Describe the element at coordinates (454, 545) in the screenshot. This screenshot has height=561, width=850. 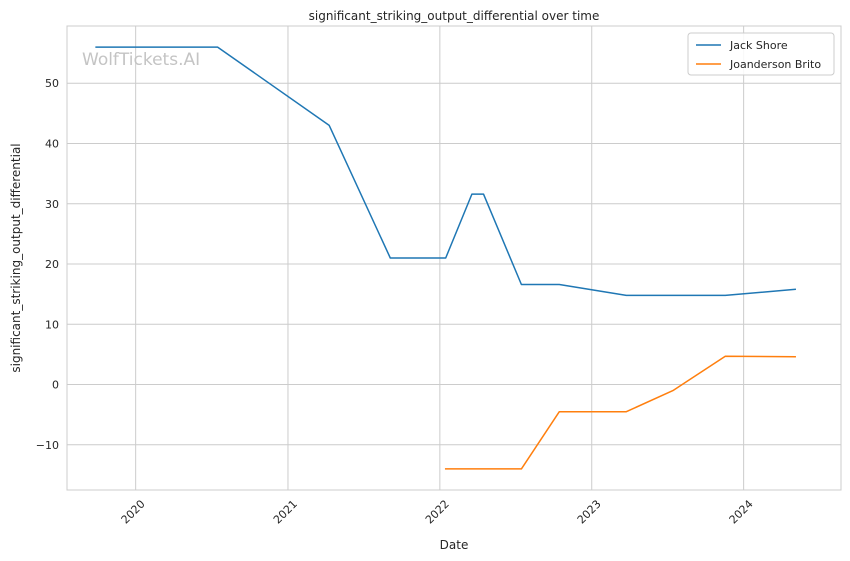
I see `x-axis-label: Date` at that location.